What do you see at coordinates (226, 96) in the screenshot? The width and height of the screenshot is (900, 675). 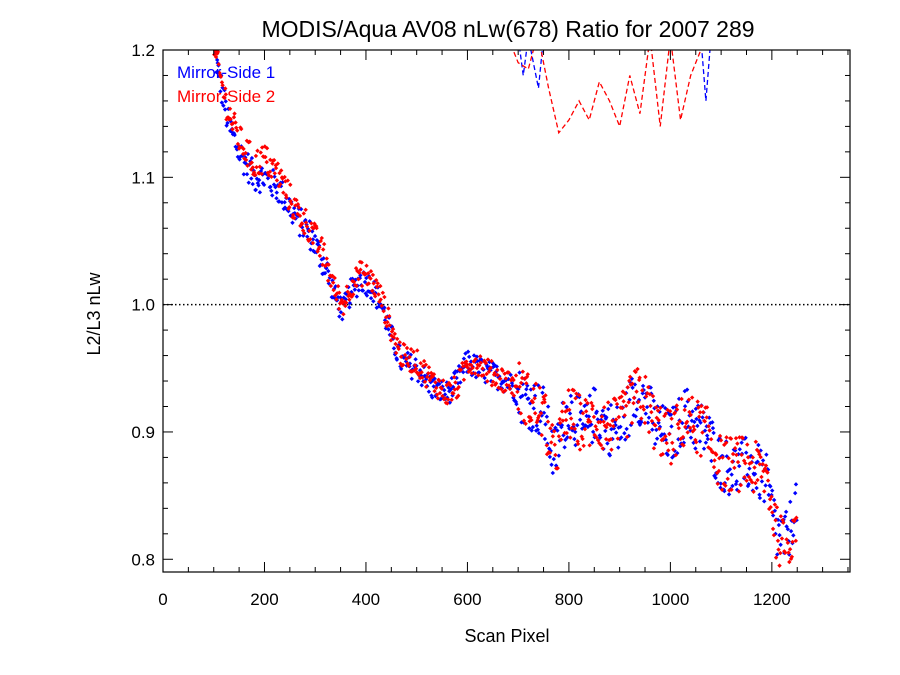 I see `legend-label-2: Mirror-Side 2` at bounding box center [226, 96].